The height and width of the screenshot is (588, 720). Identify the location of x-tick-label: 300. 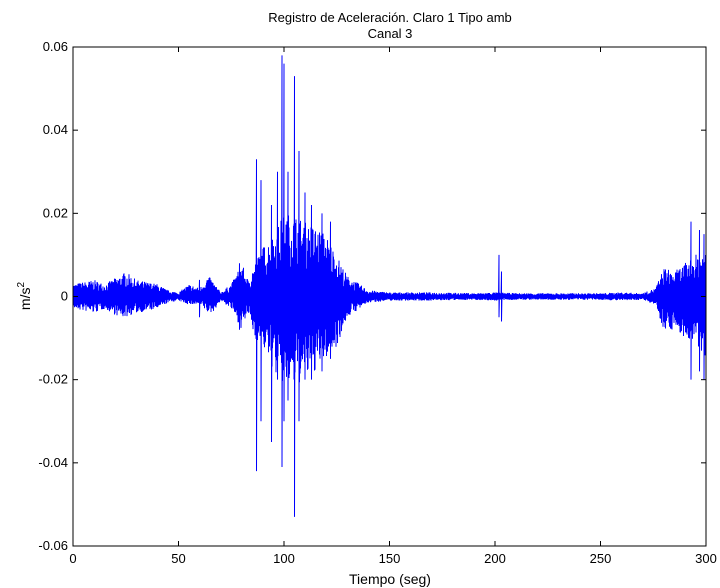
(706, 558).